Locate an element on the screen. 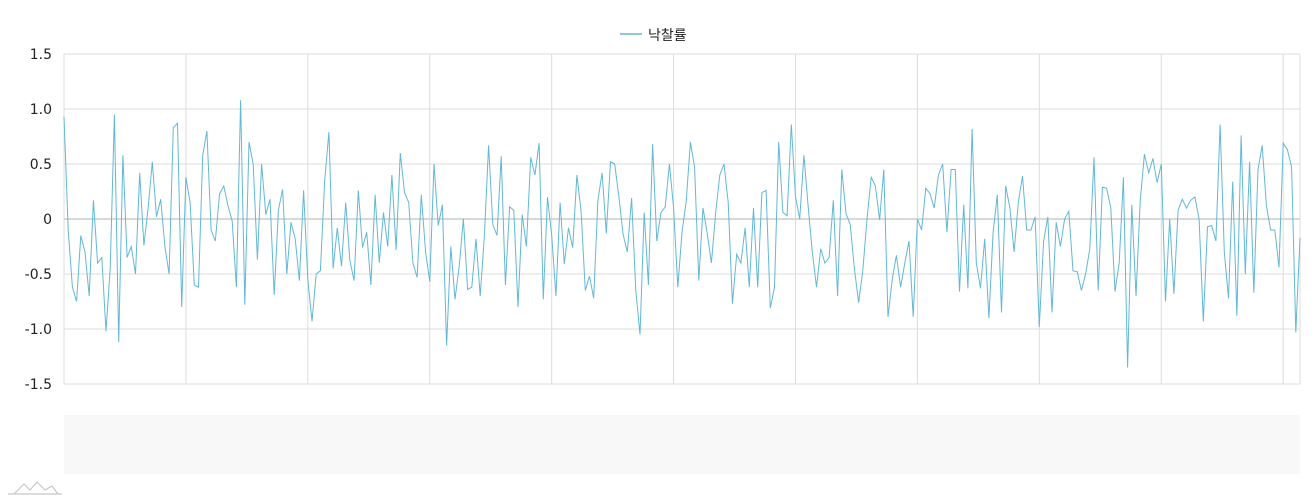 The height and width of the screenshot is (500, 1316). y-tick-label: -0.5 is located at coordinates (38, 275).